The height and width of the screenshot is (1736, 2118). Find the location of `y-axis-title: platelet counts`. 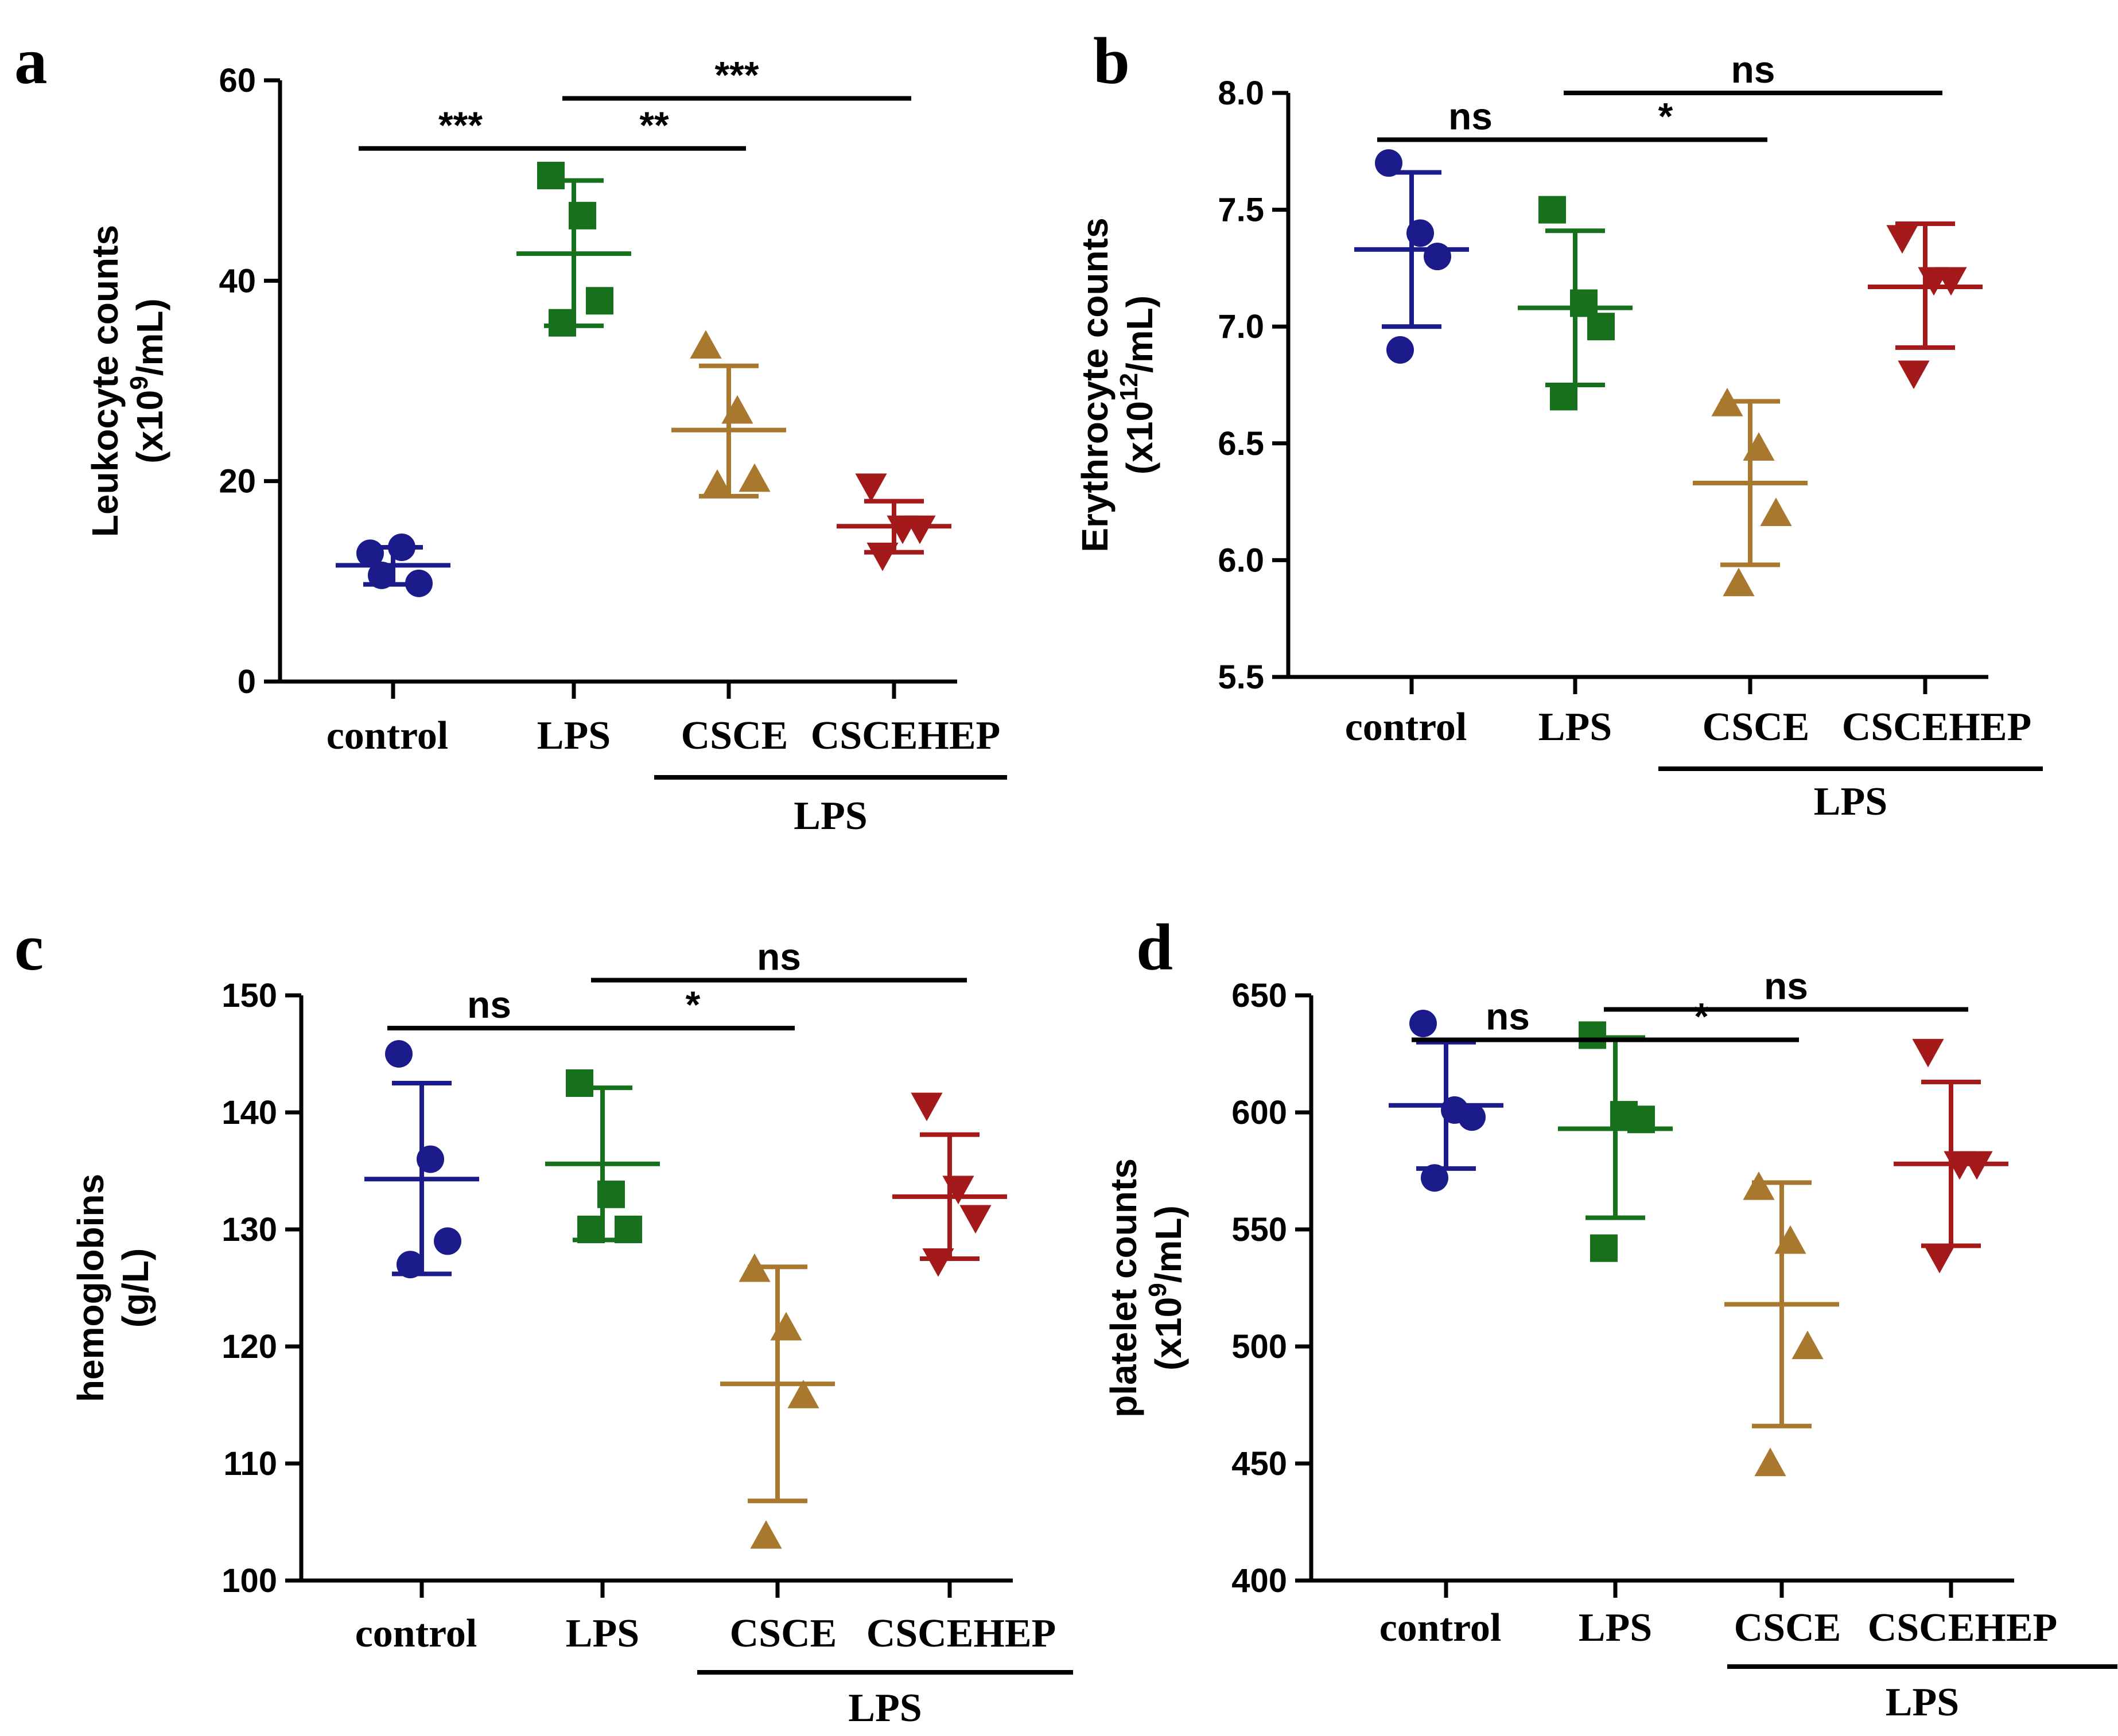

y-axis-title: platelet counts is located at coordinates (1124, 1288).